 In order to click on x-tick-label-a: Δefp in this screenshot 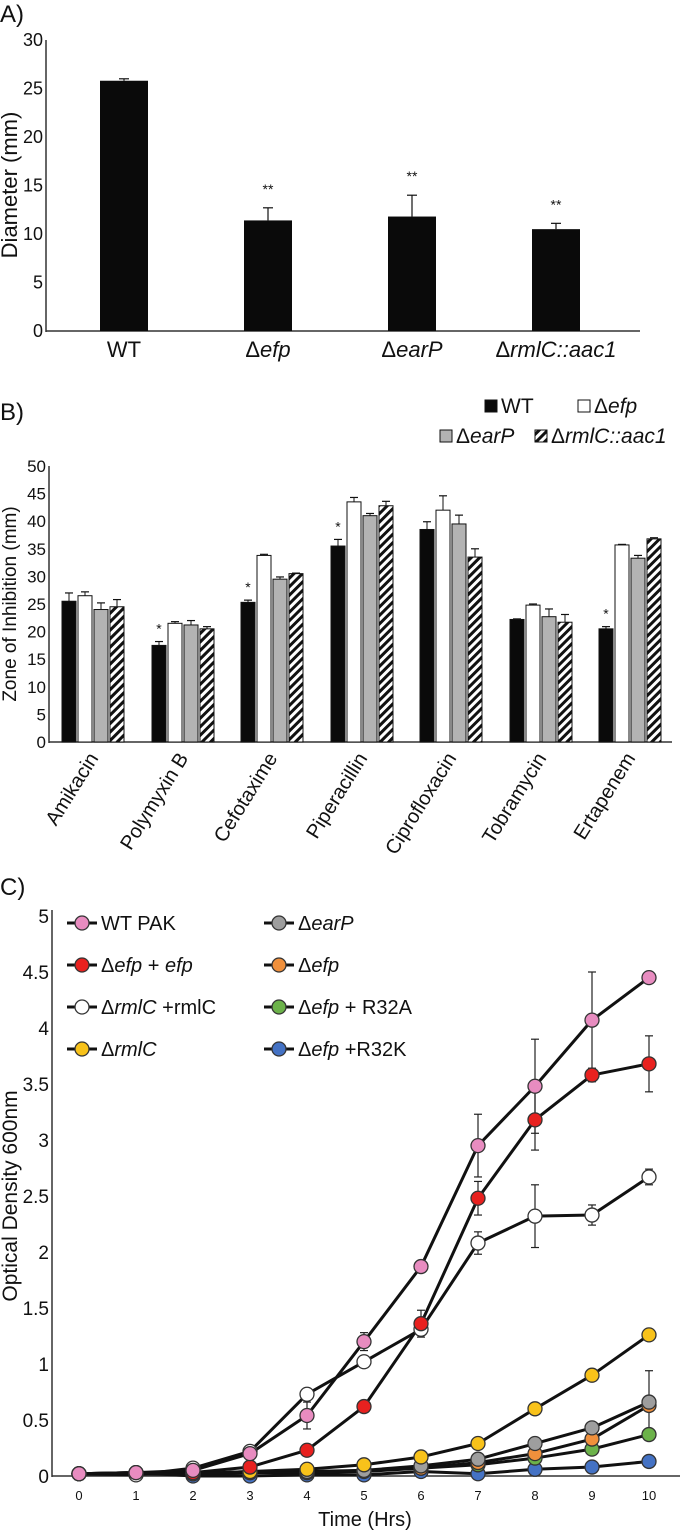, I will do `click(267, 349)`.